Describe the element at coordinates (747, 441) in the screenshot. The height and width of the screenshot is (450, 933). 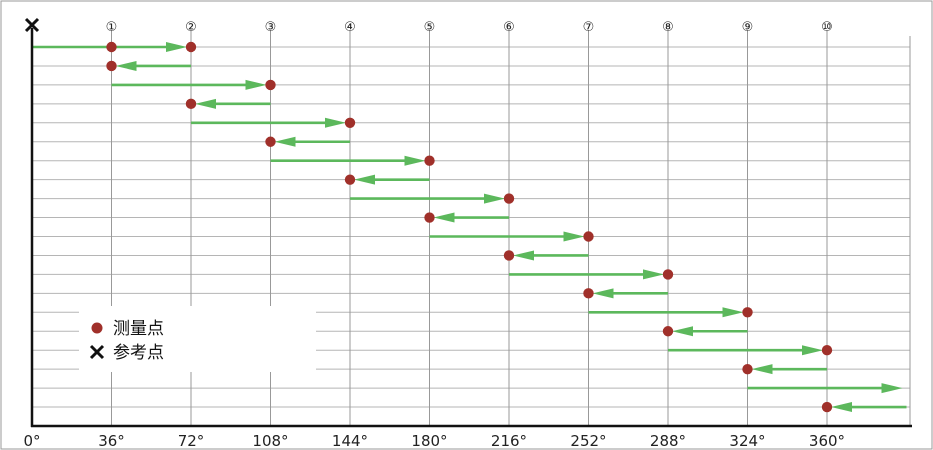
I see `x-tick-label: 324°` at that location.